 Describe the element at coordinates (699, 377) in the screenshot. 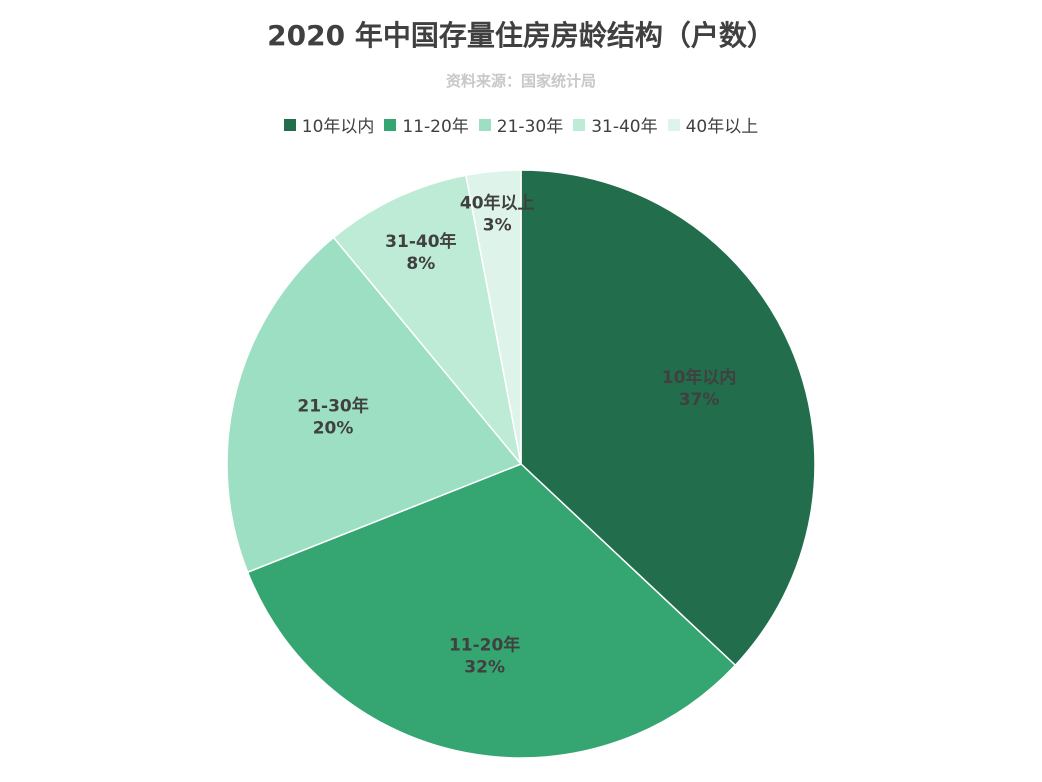

I see `slice-label-category-0: 10年以内` at that location.